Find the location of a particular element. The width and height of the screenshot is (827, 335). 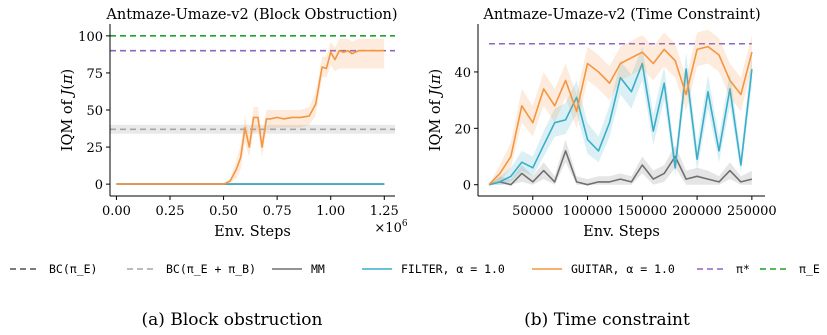

y-tick-label: 20 is located at coordinates (462, 129).